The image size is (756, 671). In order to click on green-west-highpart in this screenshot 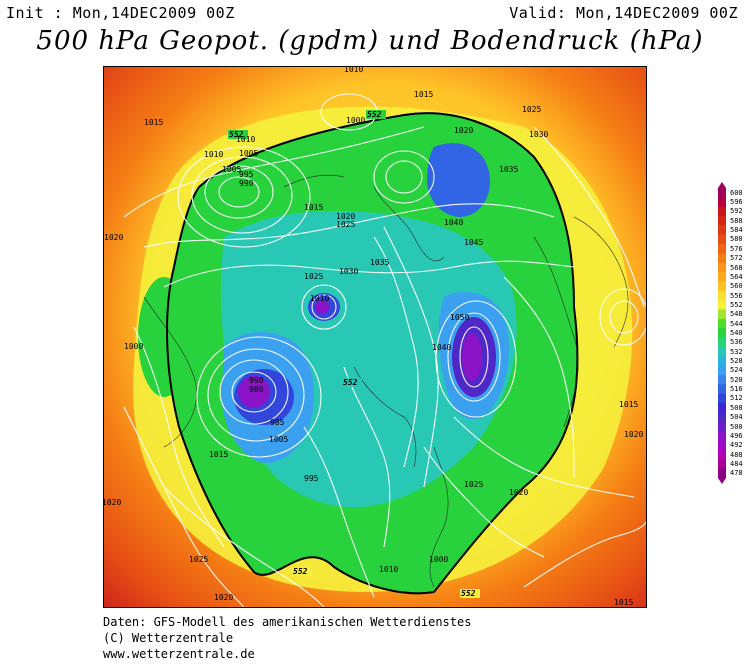, I will do `click(164, 337)`.